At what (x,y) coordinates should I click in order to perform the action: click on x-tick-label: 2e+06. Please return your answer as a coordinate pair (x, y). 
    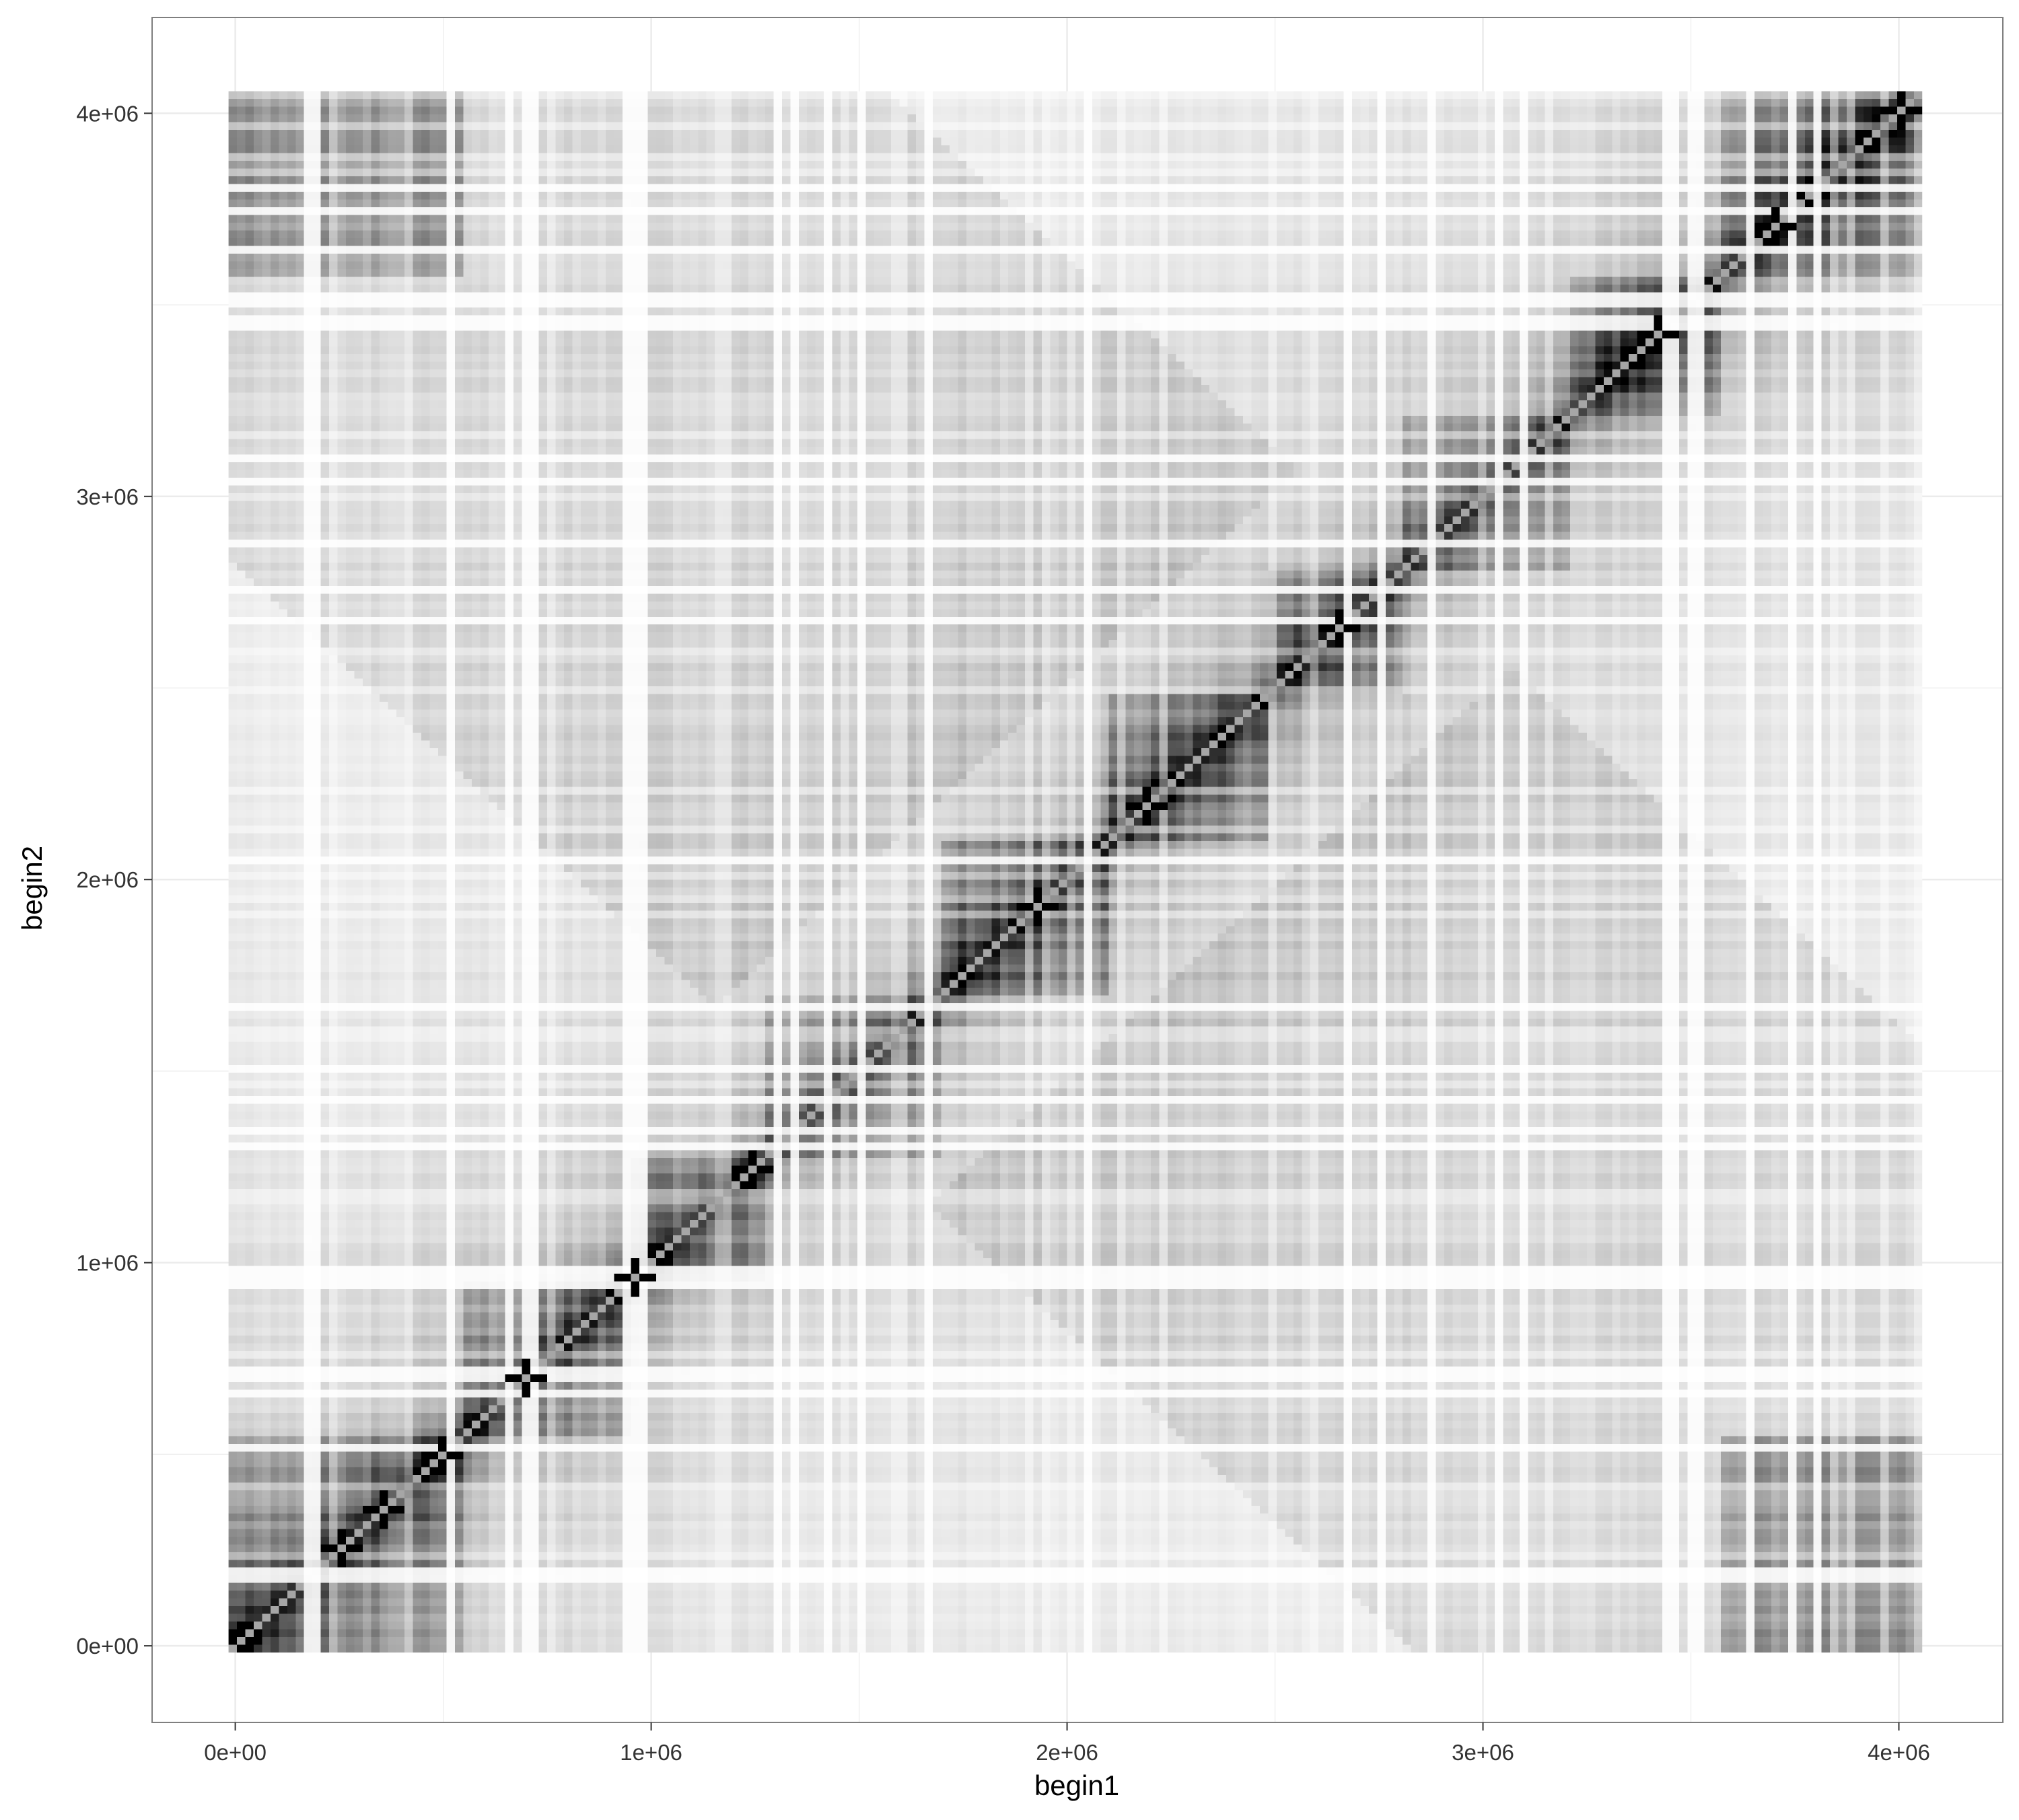
    Looking at the image, I should click on (1067, 1752).